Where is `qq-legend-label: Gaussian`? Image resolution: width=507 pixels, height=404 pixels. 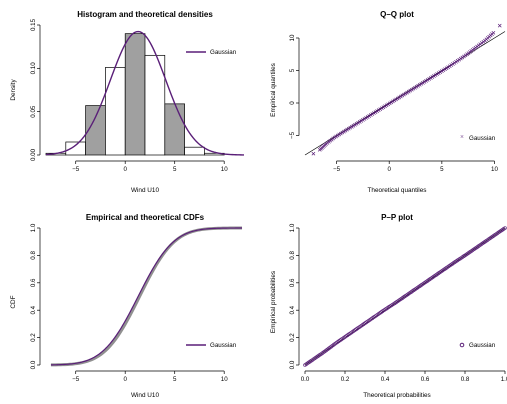 qq-legend-label: Gaussian is located at coordinates (482, 138).